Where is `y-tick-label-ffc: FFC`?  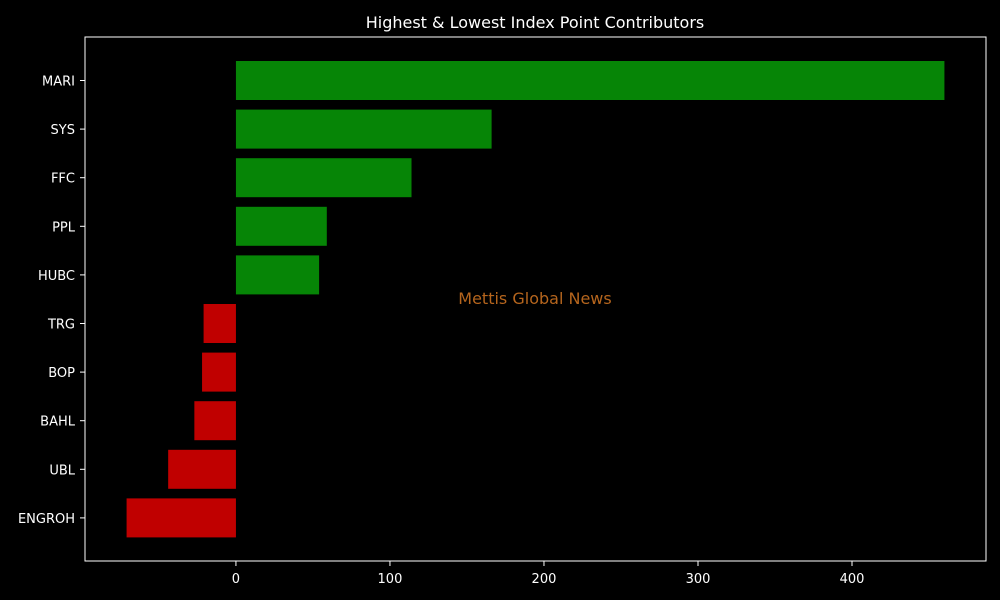 y-tick-label-ffc: FFC is located at coordinates (63, 179).